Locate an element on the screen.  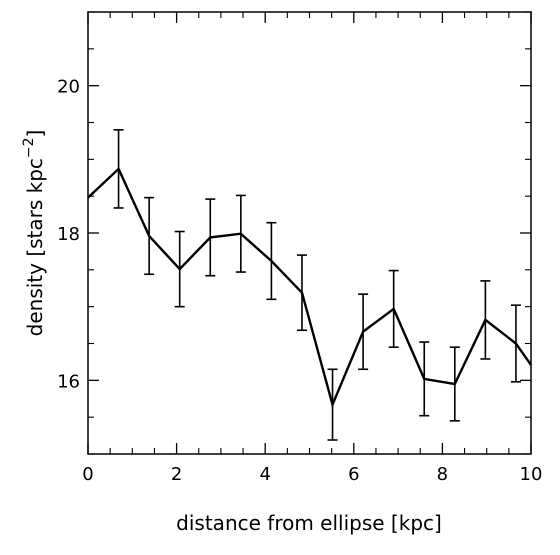
y-axis-label-exponent: −2 is located at coordinates (29, 147).